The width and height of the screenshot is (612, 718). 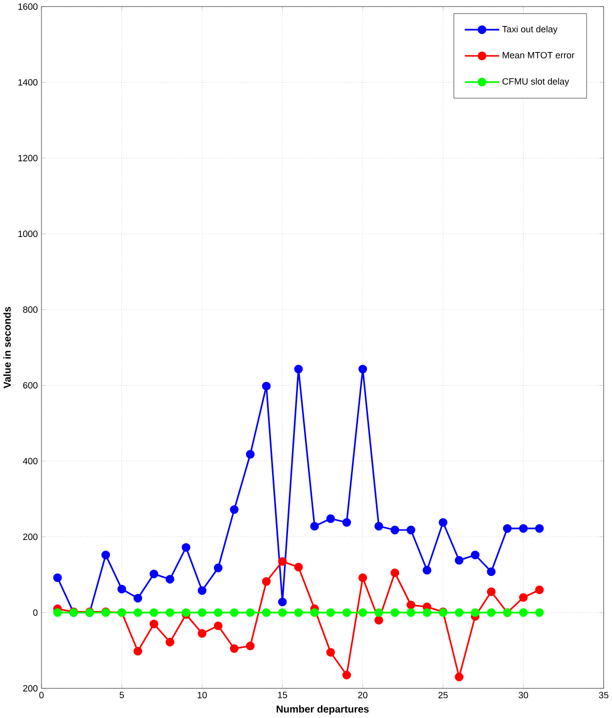 What do you see at coordinates (122, 695) in the screenshot?
I see `x-tick-label: 5` at bounding box center [122, 695].